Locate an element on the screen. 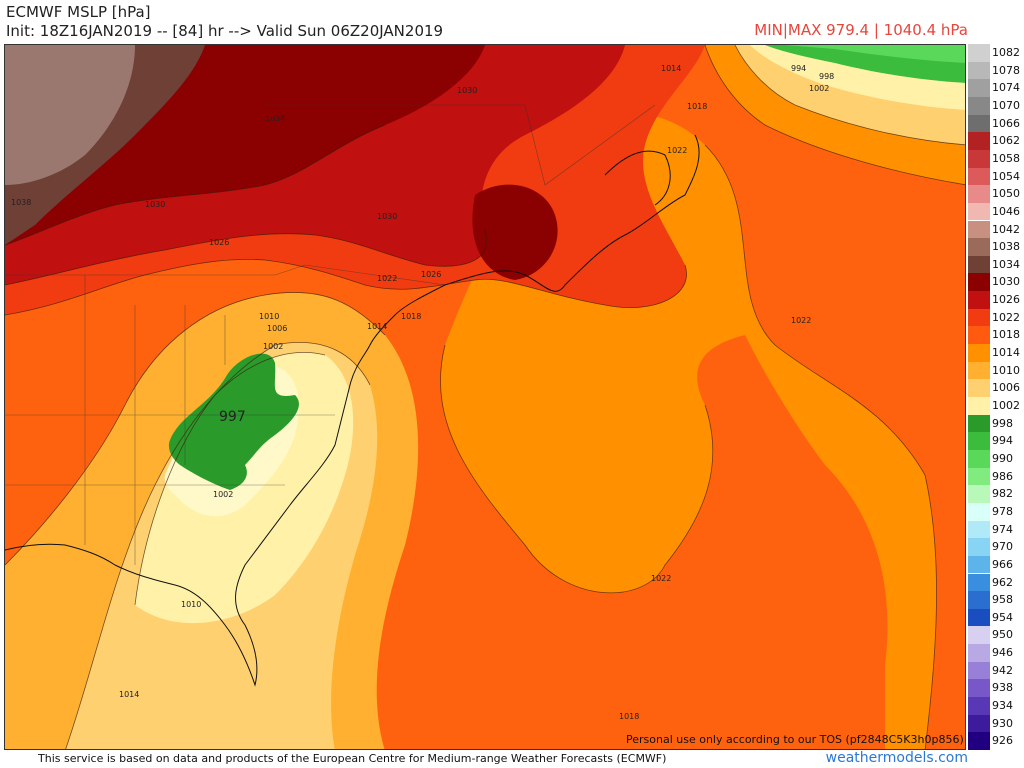 The height and width of the screenshot is (768, 1024). high-pressure-center is located at coordinates (70, 115).